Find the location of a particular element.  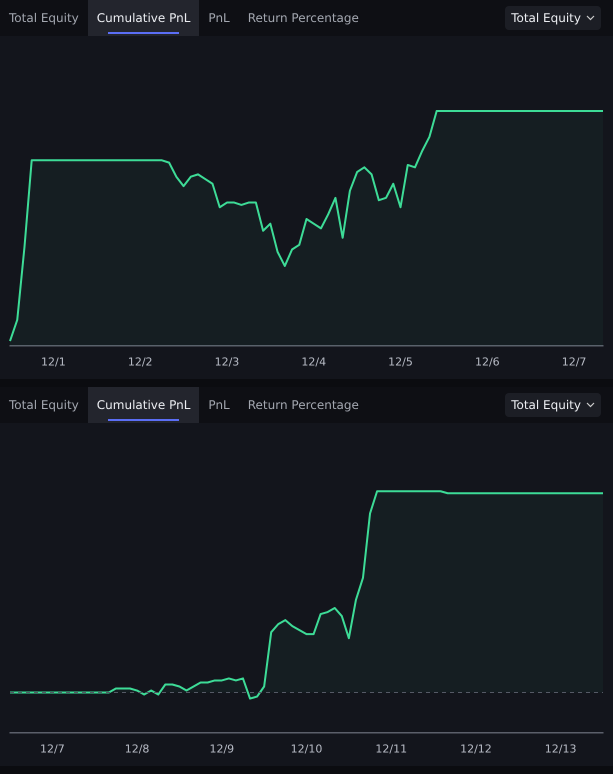

x-tick-label: 12/8 is located at coordinates (137, 749).